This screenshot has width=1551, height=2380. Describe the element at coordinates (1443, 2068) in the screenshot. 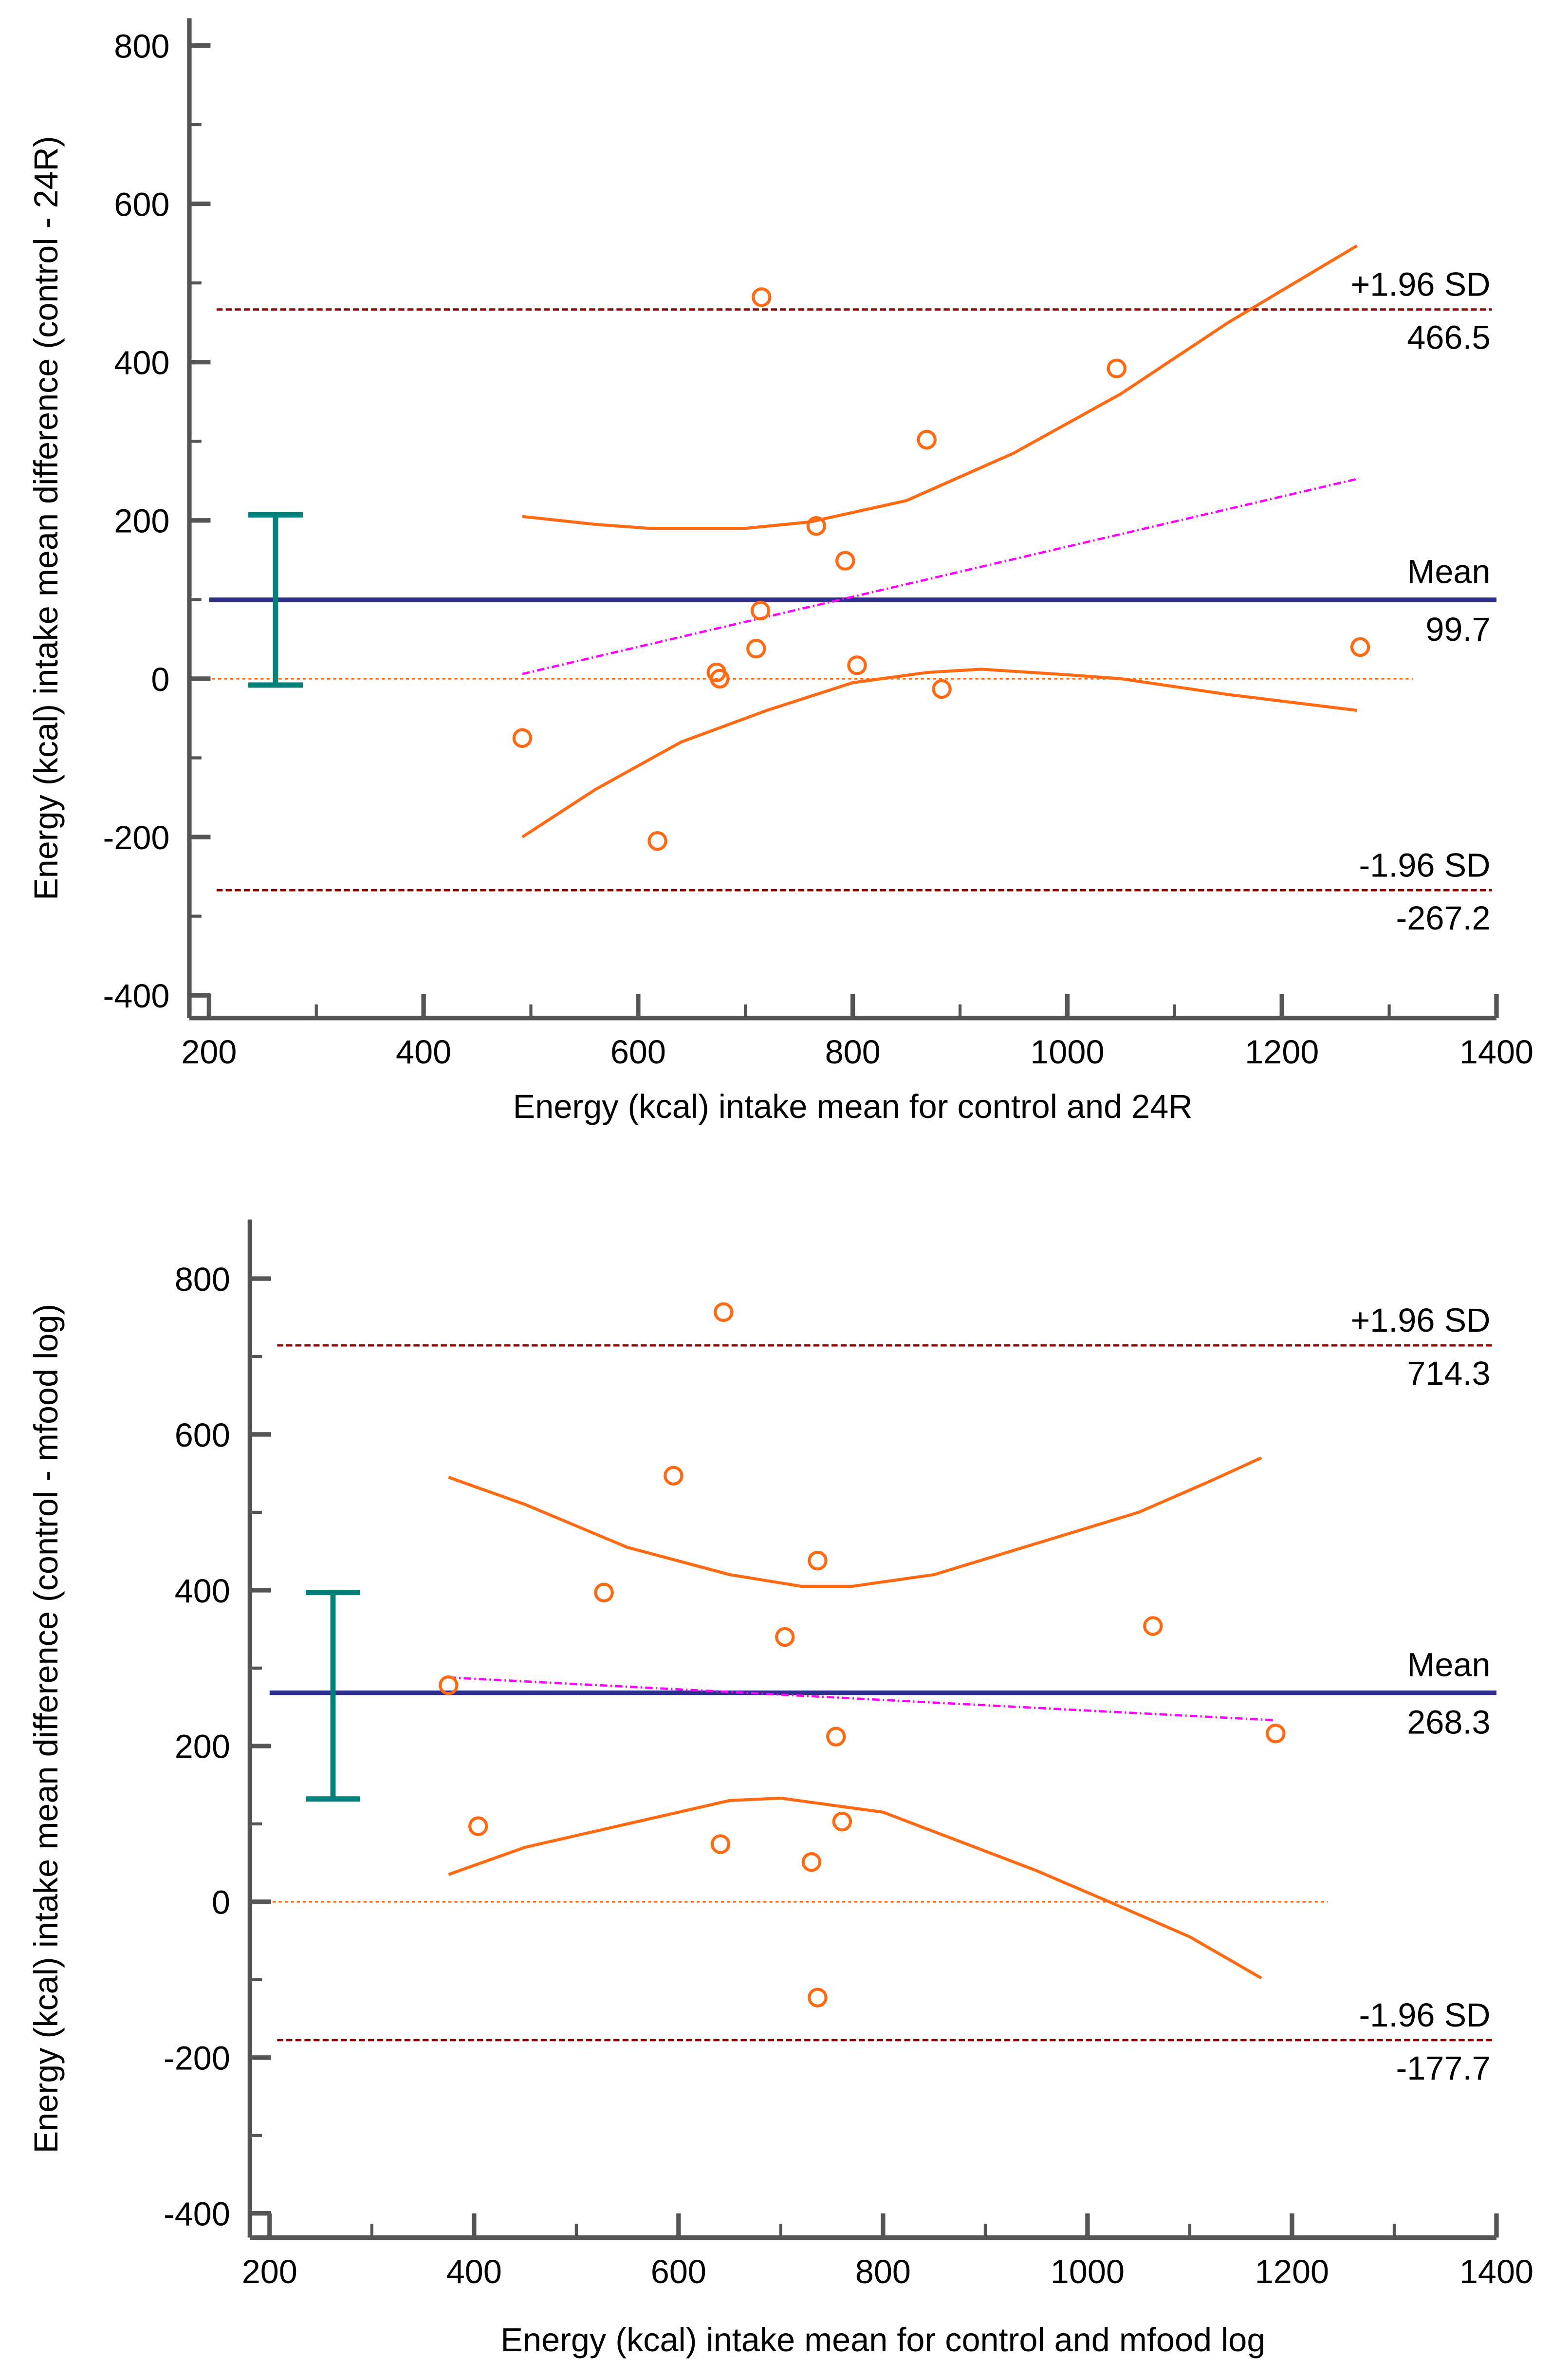

I see `lower-limit-value: -177.7` at that location.